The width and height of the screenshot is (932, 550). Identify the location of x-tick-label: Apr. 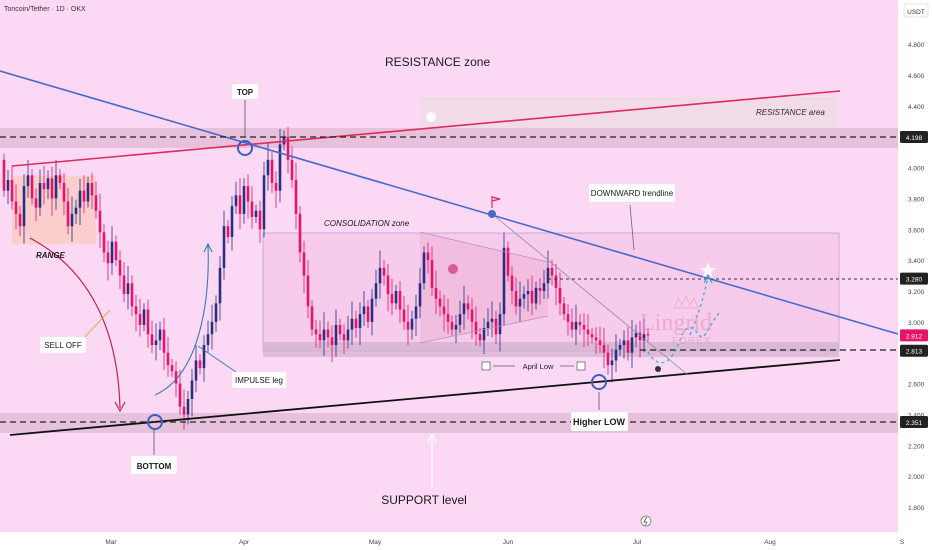
(244, 542).